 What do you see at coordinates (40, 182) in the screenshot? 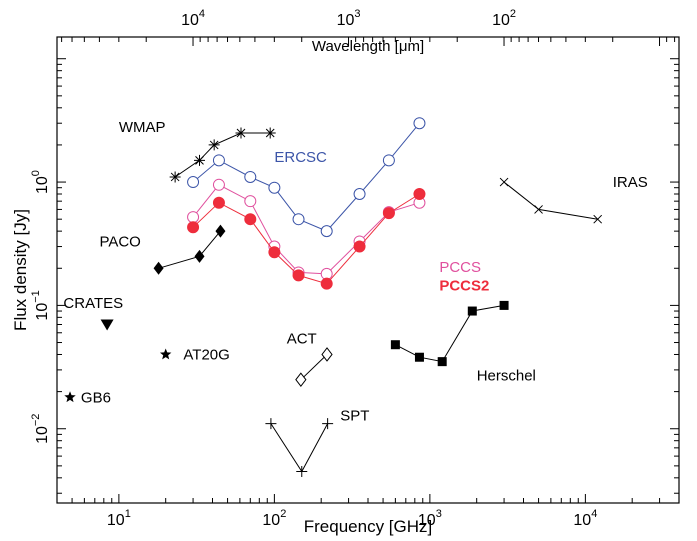
I see `y-tick-label: 100` at bounding box center [40, 182].